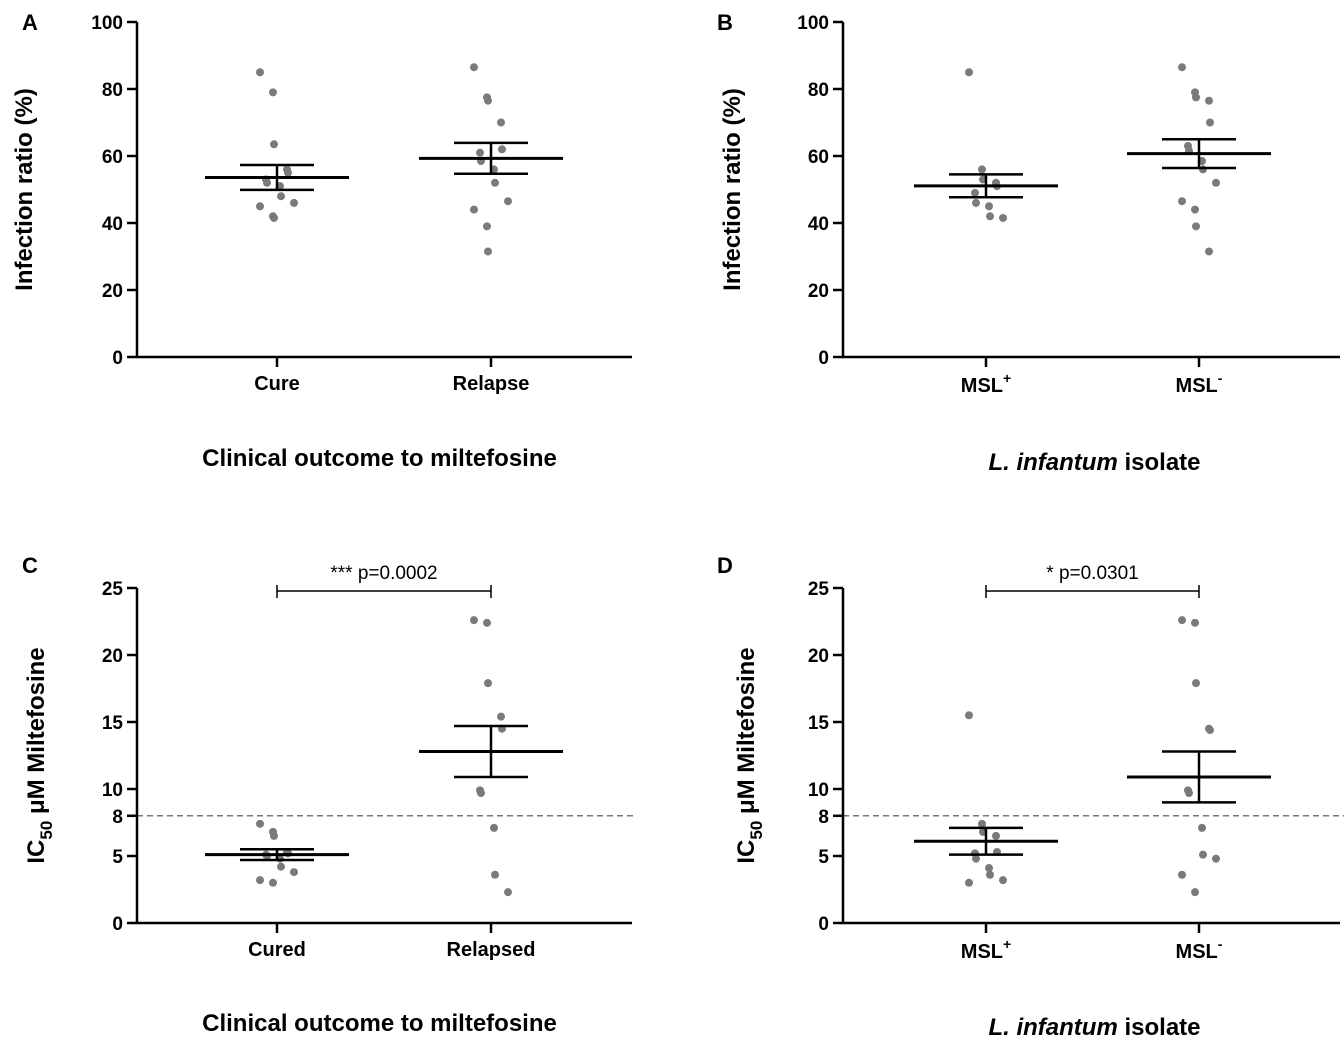  Describe the element at coordinates (36, 733) in the screenshot. I see `y-axis-label-rest: μM Miltefosine` at that location.